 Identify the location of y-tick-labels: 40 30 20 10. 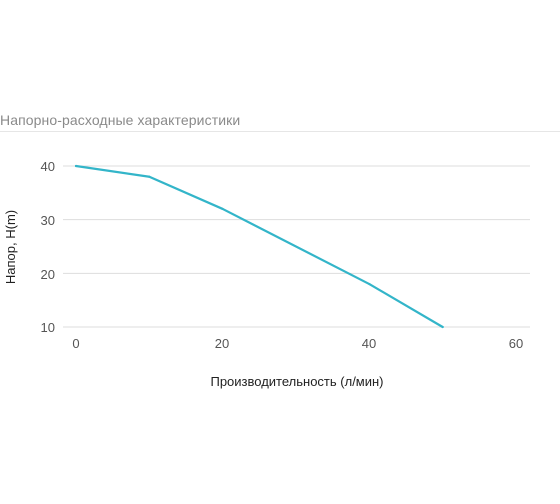
(48, 247).